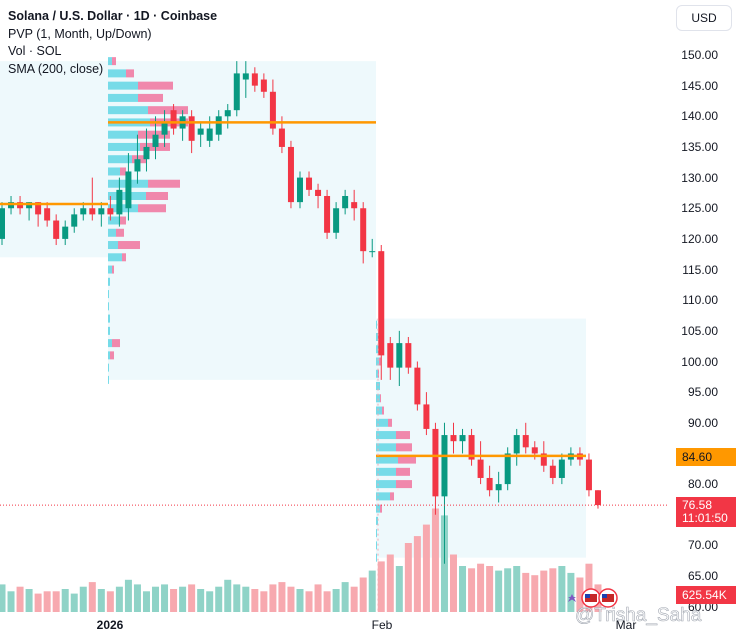 This screenshot has width=740, height=639. Describe the element at coordinates (80, 33) in the screenshot. I see `pvp-indicator-label: PVP (1, Month, Up/Down)` at that location.